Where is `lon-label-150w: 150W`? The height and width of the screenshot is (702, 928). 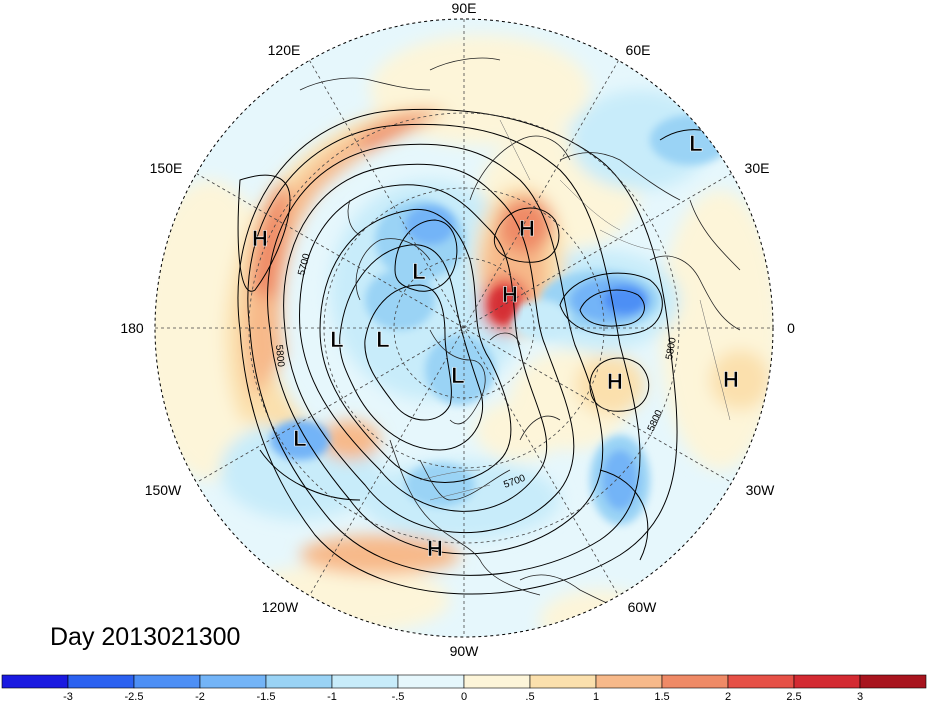
lon-label-150w: 150W is located at coordinates (163, 490).